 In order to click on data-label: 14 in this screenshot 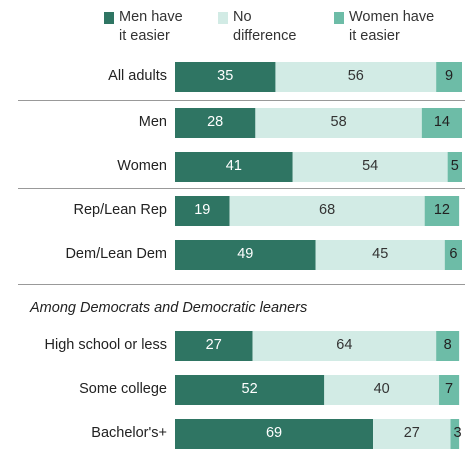, I will do `click(441, 122)`.